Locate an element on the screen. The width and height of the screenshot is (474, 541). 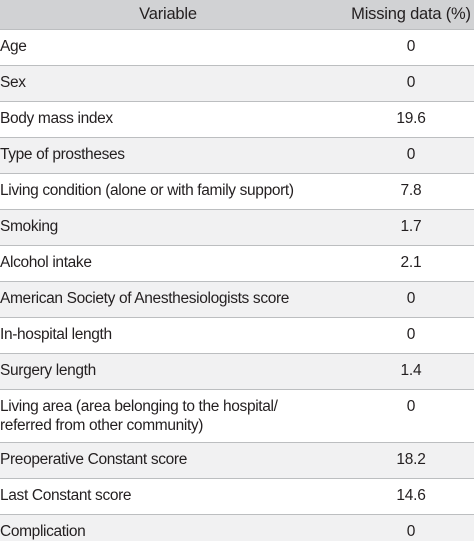
missing-value-cell: 1.7 is located at coordinates (411, 226).